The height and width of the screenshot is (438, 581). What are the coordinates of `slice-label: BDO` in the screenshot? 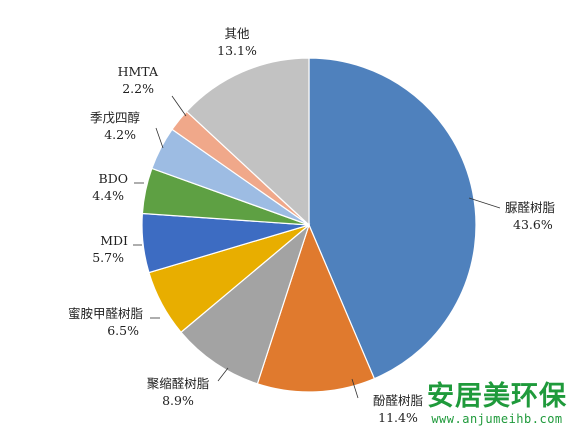 It's located at (113, 178).